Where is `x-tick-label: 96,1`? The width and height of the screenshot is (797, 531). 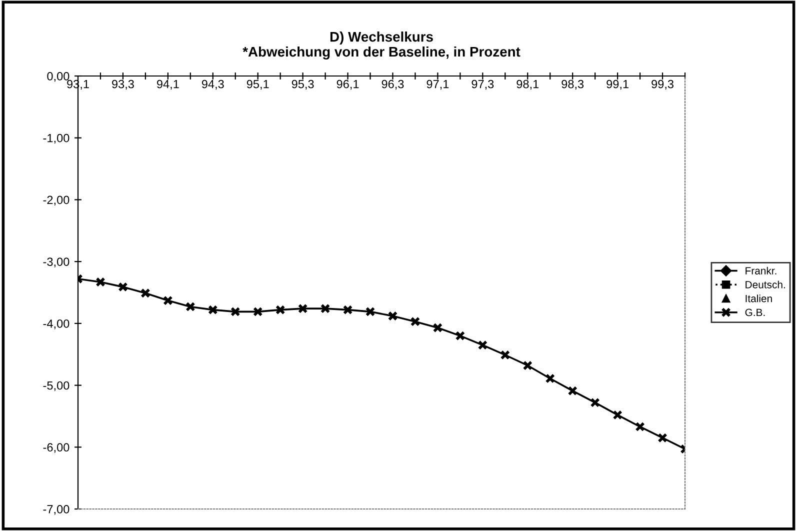 x-tick-label: 96,1 is located at coordinates (347, 85).